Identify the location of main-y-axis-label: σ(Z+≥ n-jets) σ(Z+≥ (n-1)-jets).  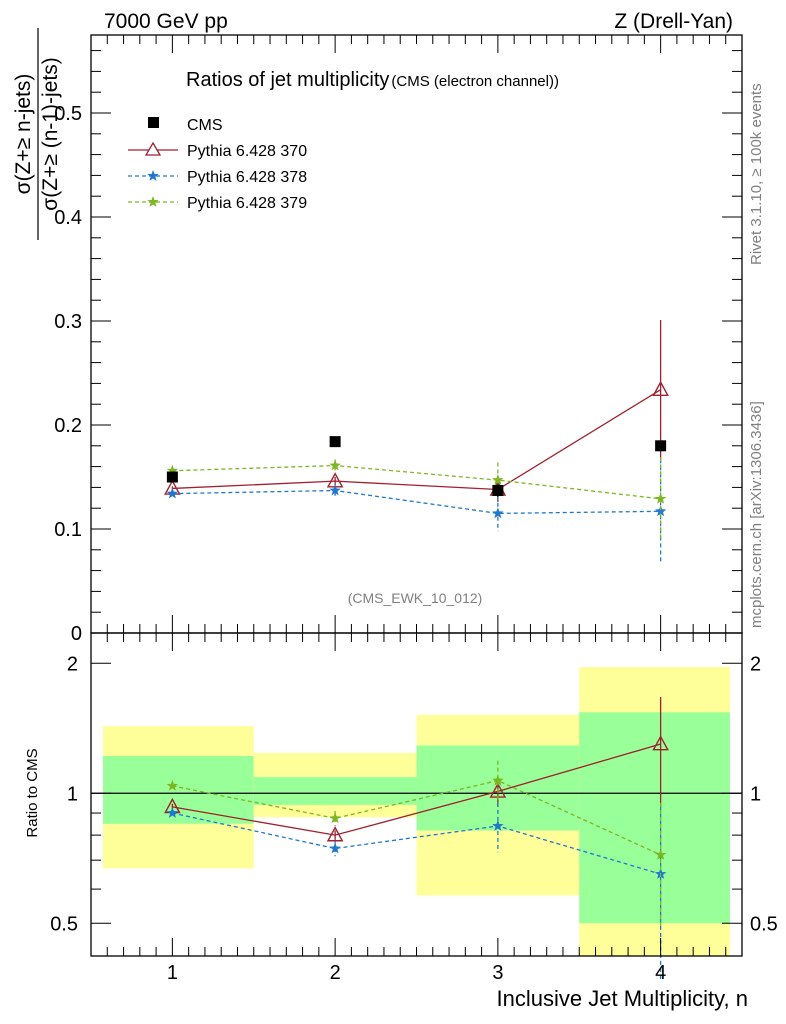
(37, 134).